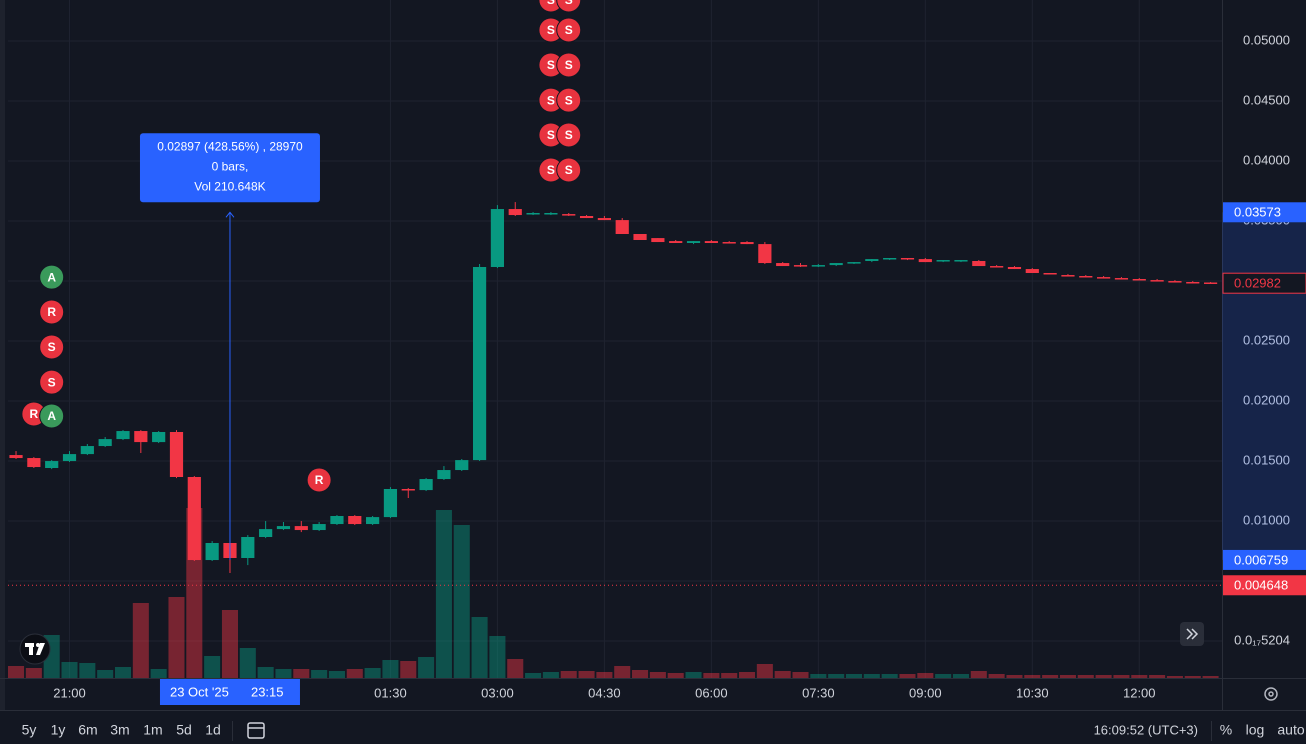 This screenshot has width=1306, height=744. I want to click on settings-button, so click(1271, 694).